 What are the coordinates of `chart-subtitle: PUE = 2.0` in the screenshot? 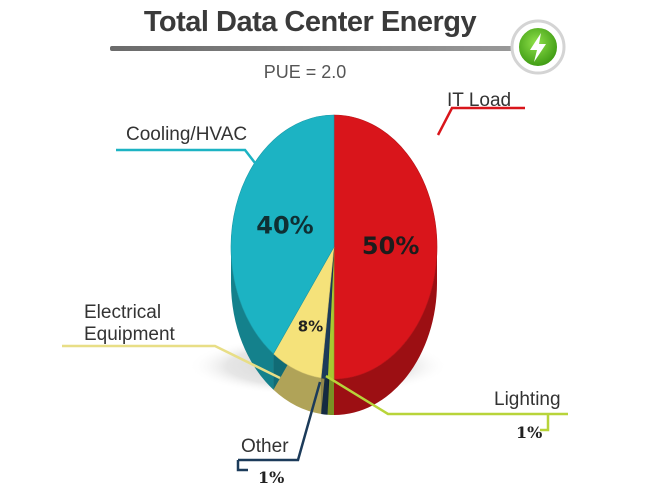 It's located at (305, 72).